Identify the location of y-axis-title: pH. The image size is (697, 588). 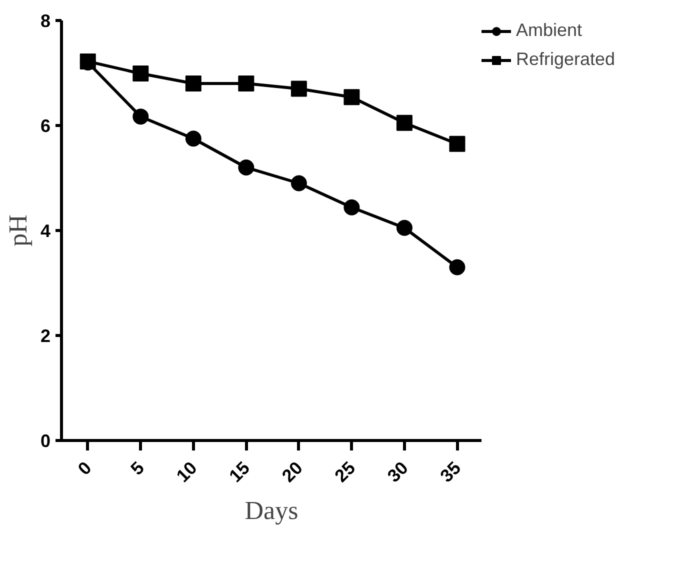
(17, 230).